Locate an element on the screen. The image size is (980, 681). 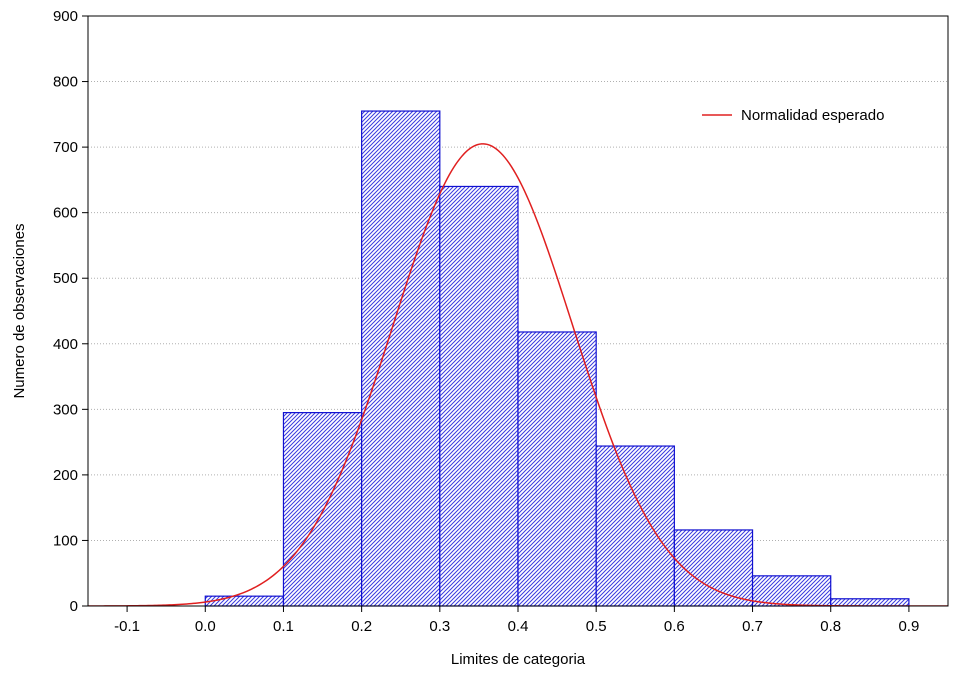
x-tick-label-0.4: 0.4 is located at coordinates (518, 626).